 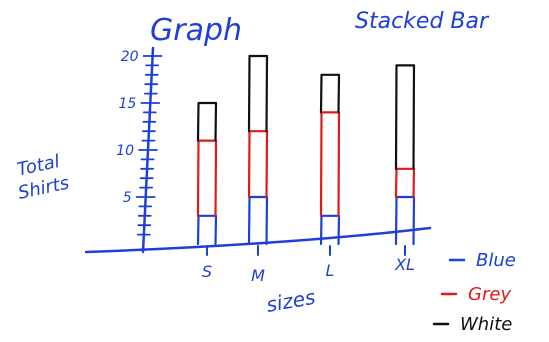 What do you see at coordinates (139, 142) in the screenshot?
I see `y-axis-ticks: 5 10 15 20` at bounding box center [139, 142].